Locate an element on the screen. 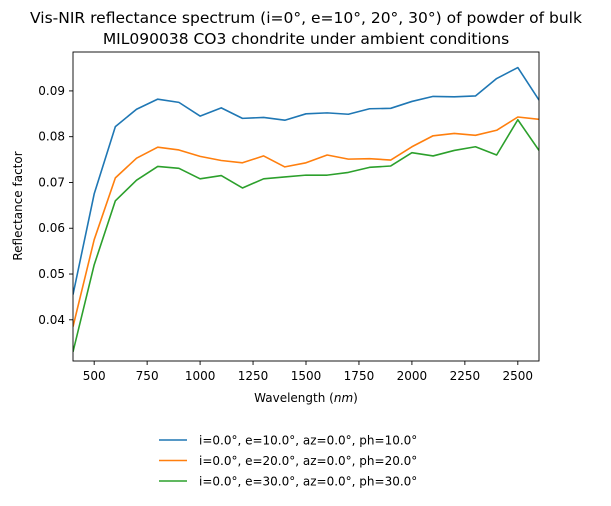 This screenshot has height=506, width=611. x-tick-label: 1250 is located at coordinates (253, 376).